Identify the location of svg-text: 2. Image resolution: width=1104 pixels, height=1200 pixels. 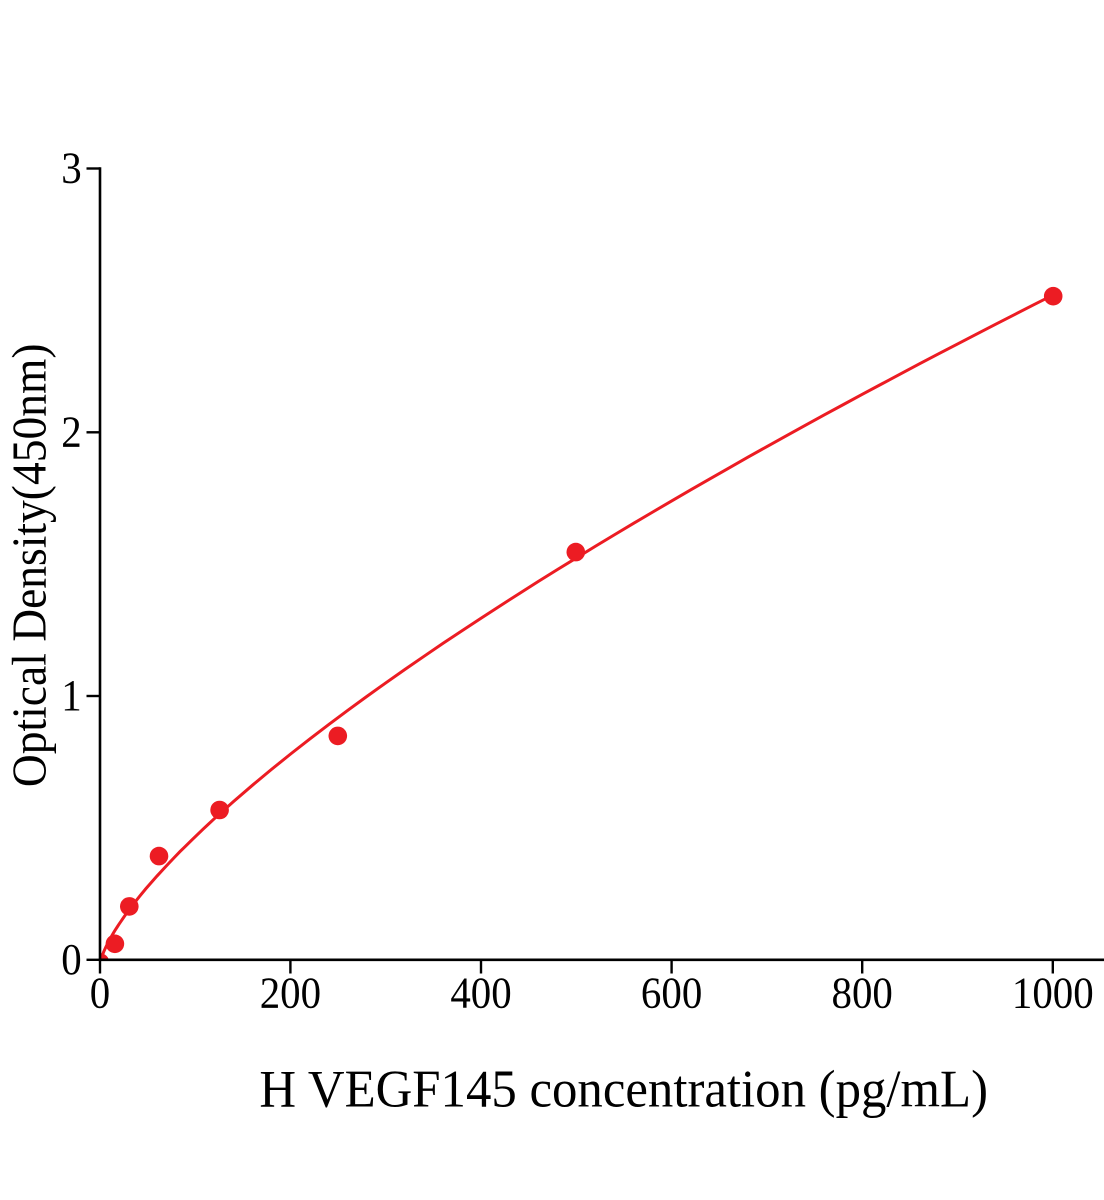
(71, 432).